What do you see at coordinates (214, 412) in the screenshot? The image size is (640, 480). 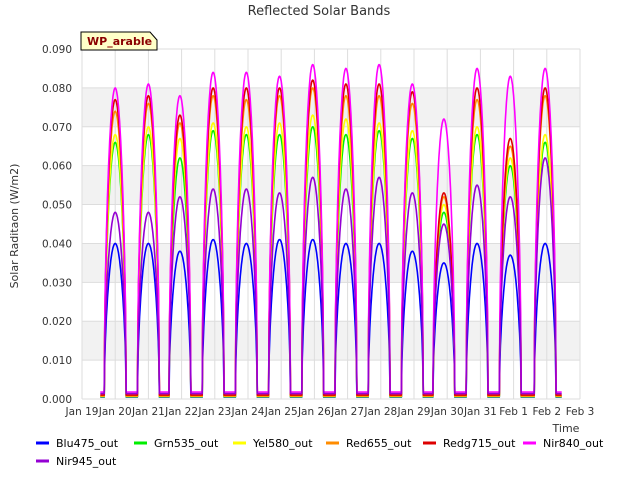 I see `x-tick-label: Jan 23` at bounding box center [214, 412].